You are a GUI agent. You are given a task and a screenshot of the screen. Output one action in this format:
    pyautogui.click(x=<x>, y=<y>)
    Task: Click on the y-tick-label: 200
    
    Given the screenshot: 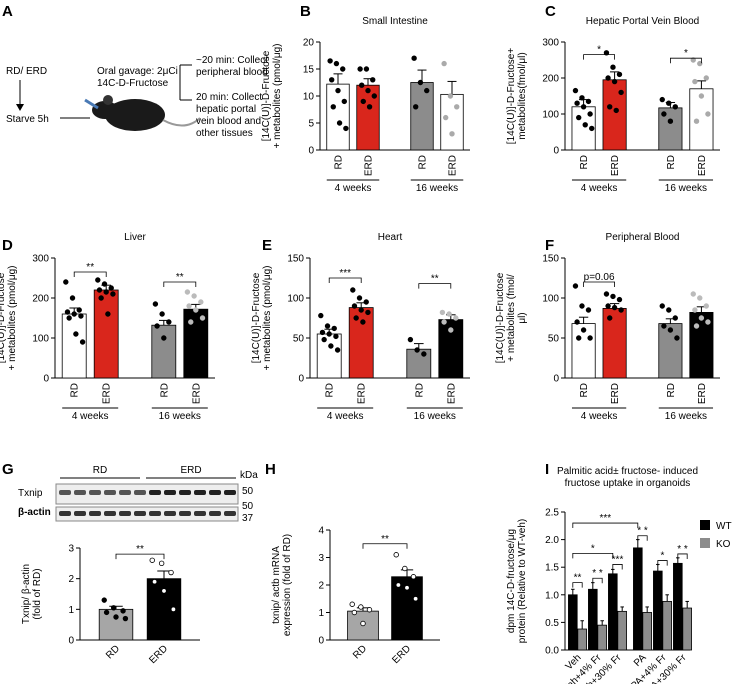 What is the action you would take?
    pyautogui.click(x=550, y=79)
    